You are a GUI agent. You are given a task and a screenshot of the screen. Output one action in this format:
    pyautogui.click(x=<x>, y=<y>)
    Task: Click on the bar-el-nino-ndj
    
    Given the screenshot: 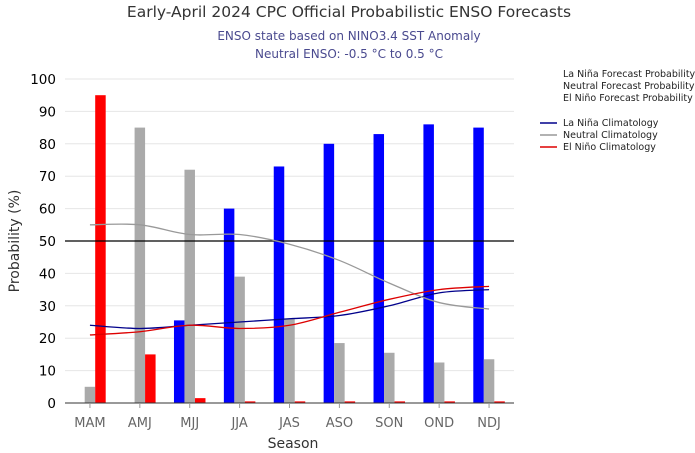 What is the action you would take?
    pyautogui.click(x=499, y=402)
    